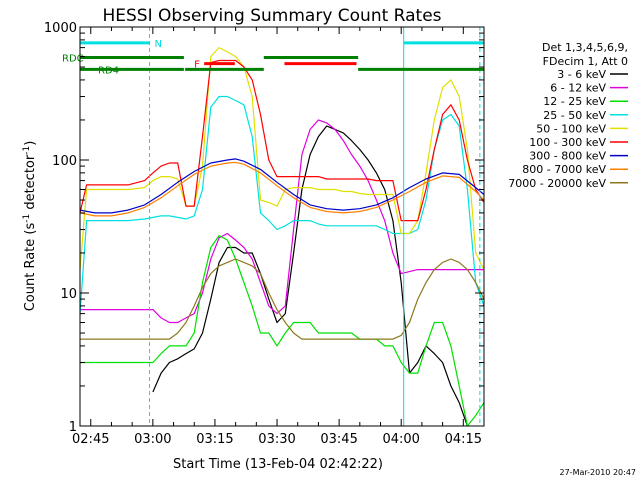 The width and height of the screenshot is (640, 480). What do you see at coordinates (598, 472) in the screenshot?
I see `timestamp: 27-Mar-2010 20:47` at bounding box center [598, 472].